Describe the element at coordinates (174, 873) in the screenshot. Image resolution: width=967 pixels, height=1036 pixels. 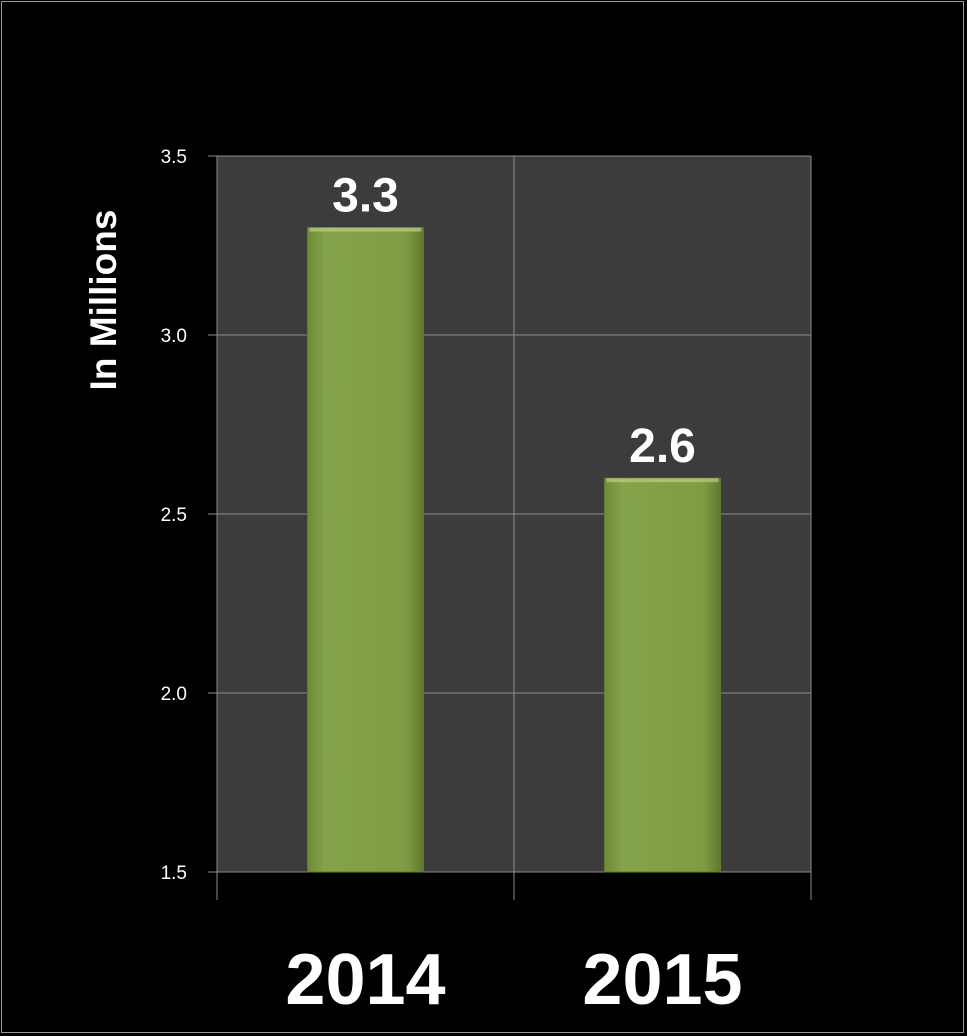
I see `y-tick-label: 1.5` at that location.